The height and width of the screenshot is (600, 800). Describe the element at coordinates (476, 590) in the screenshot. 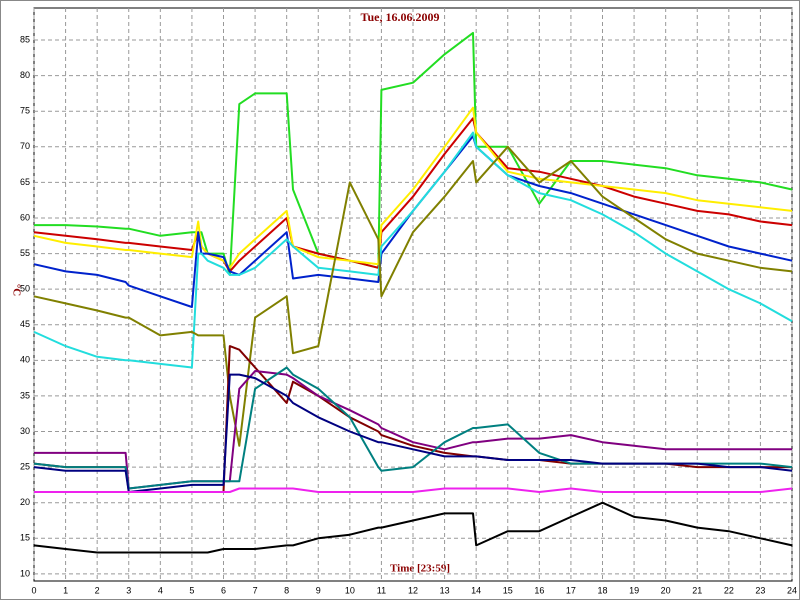

I see `x-tick-label: 14` at that location.